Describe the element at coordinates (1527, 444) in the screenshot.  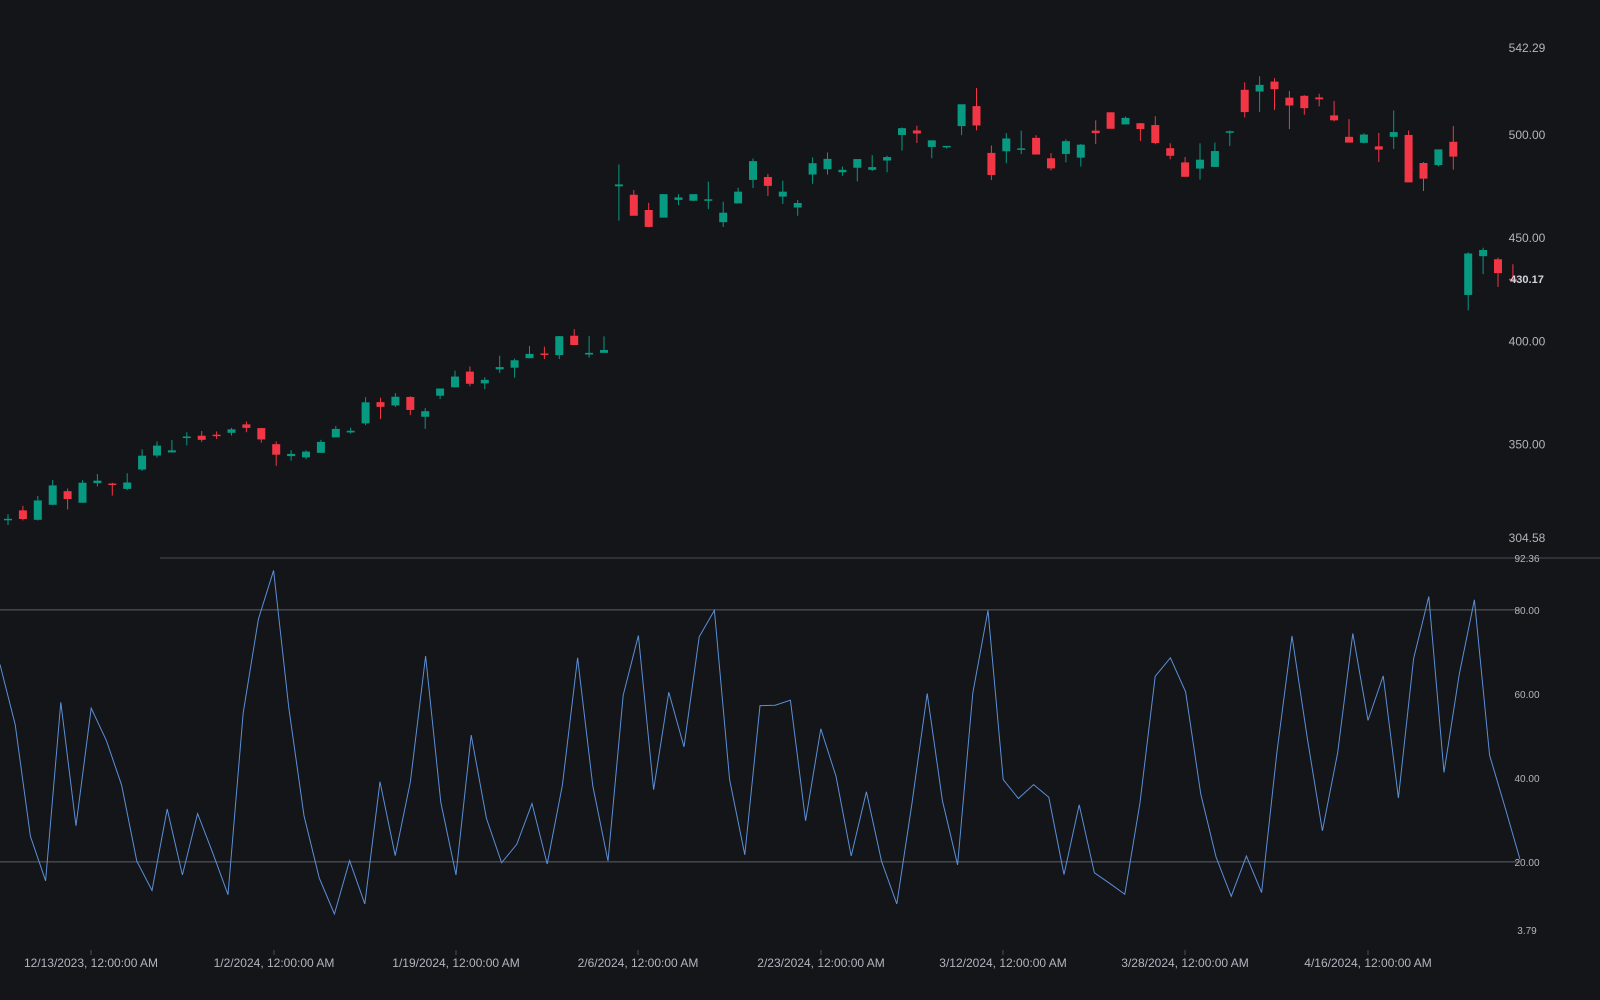
I see `price-axis-label: 350.00` at that location.